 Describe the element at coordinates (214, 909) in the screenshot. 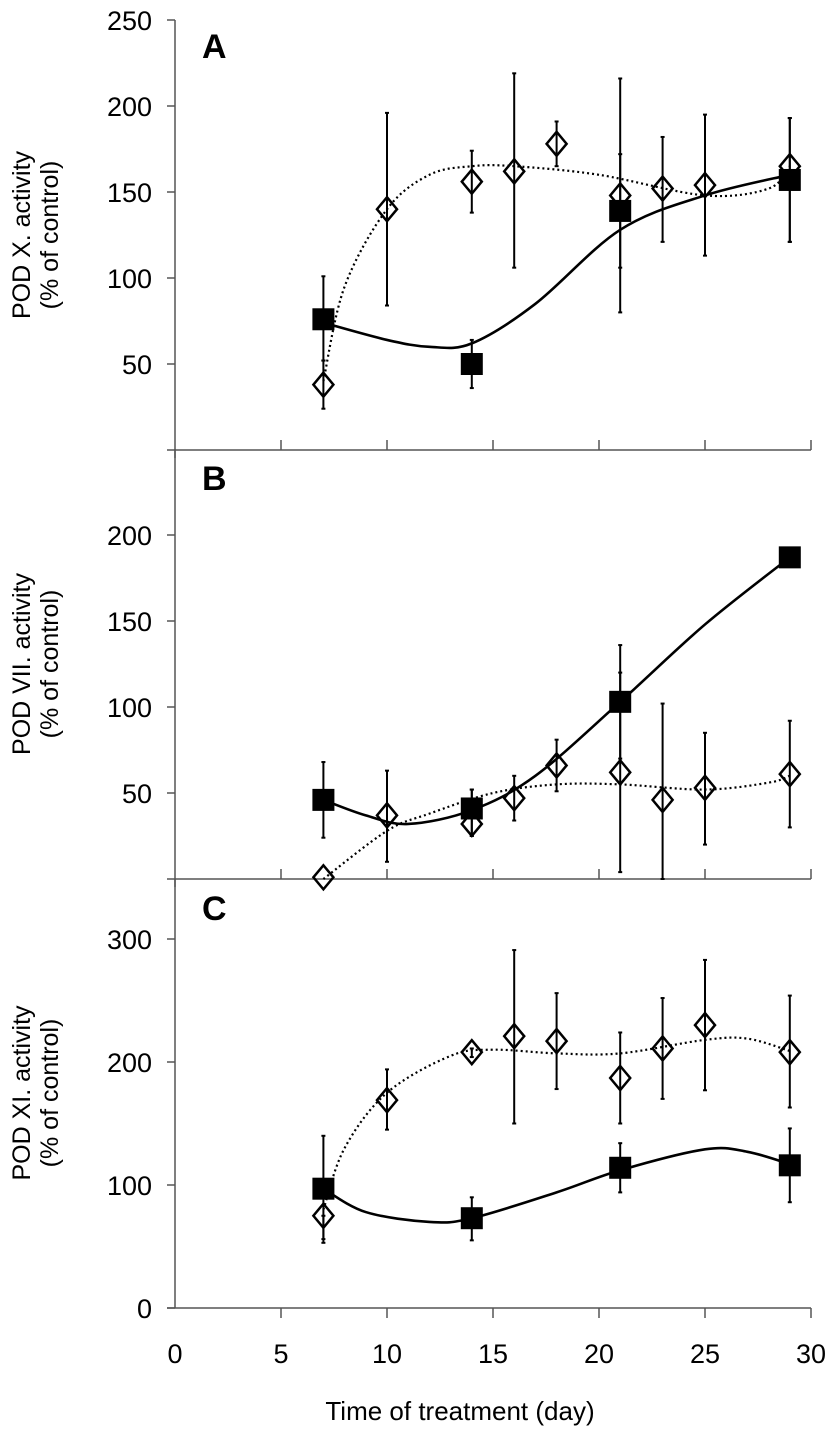

I see `panel-letter: C` at that location.